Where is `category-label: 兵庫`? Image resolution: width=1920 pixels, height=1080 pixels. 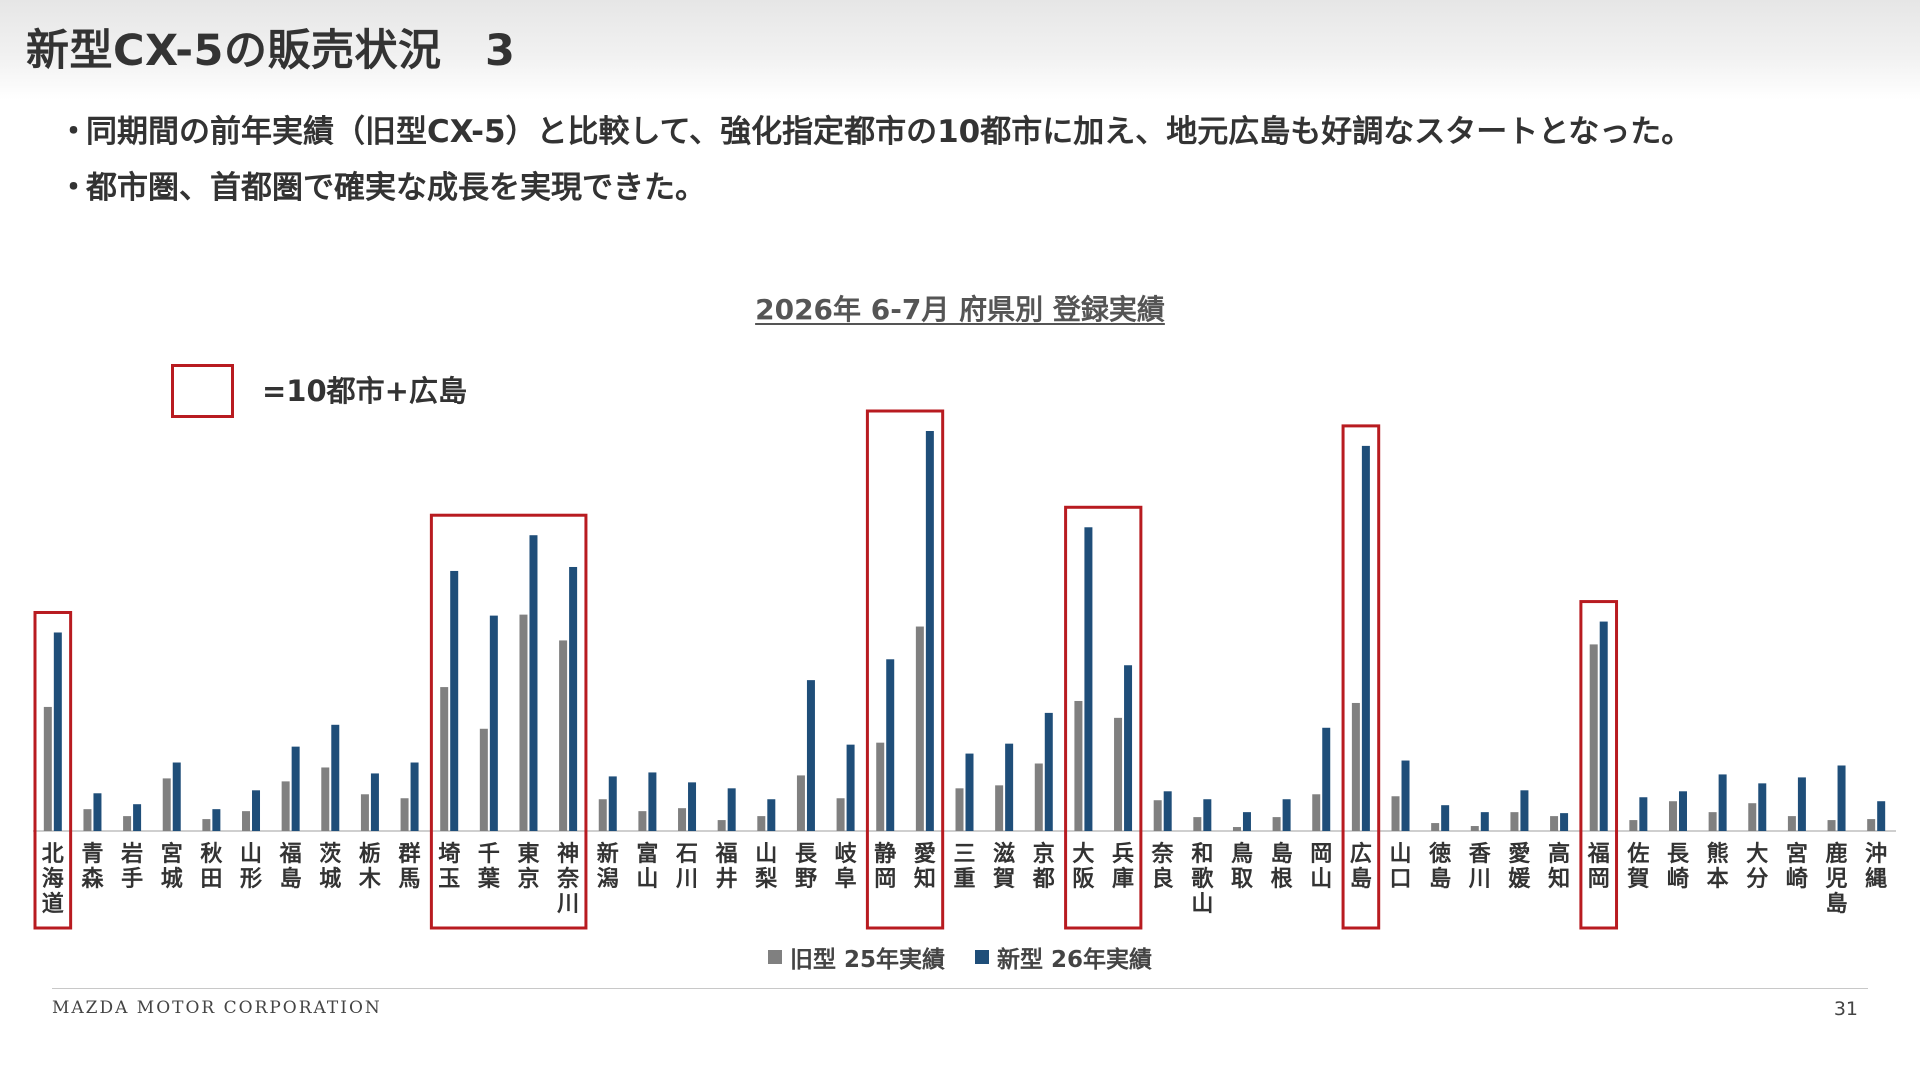
category-label: 兵庫 is located at coordinates (1123, 867).